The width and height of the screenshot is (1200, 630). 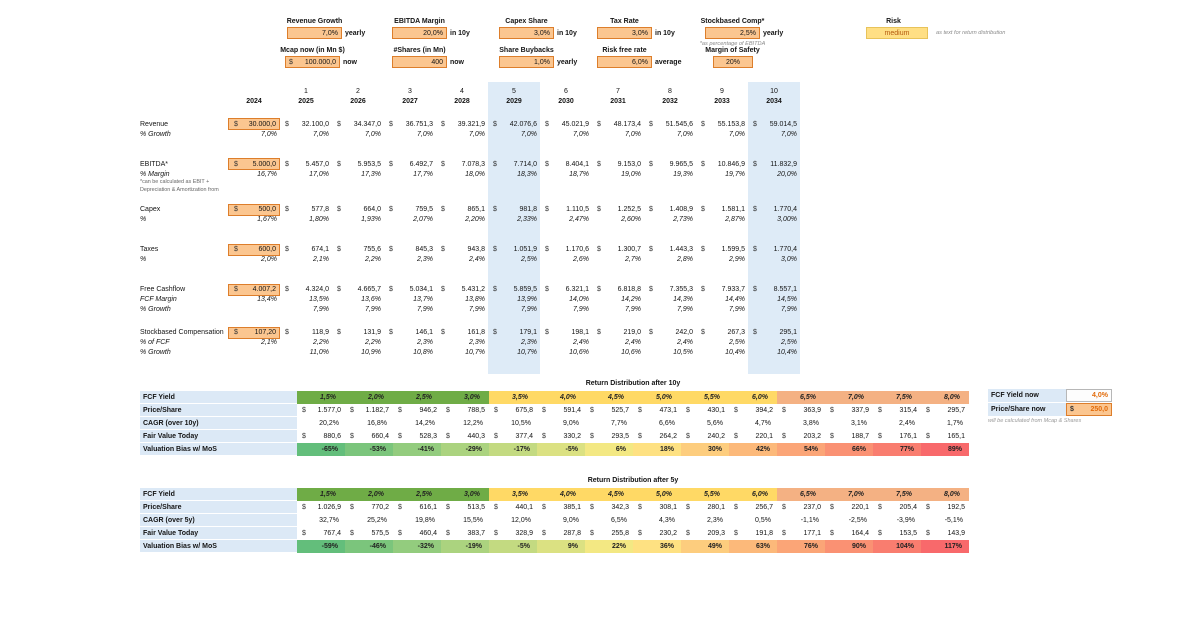 I want to click on ebitda-input-cell: $5.000,0, so click(x=254, y=164).